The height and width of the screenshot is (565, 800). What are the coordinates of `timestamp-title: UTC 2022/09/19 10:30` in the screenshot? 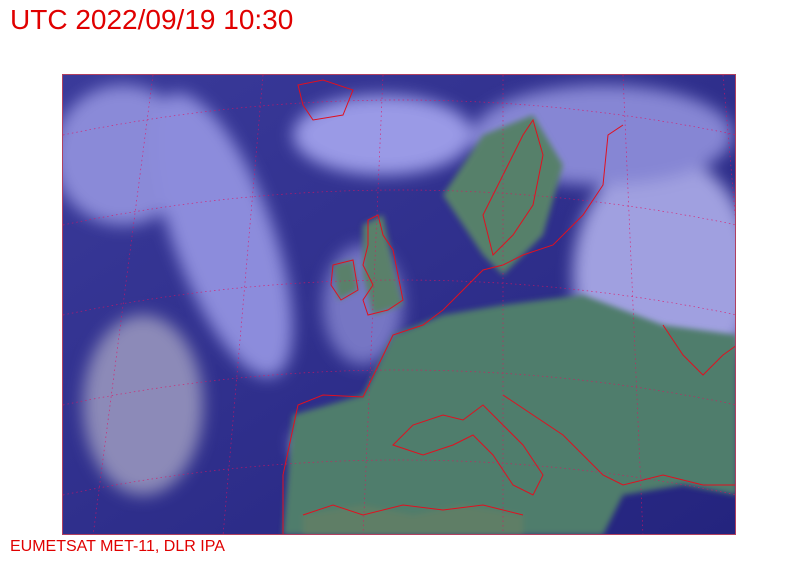 It's located at (152, 19).